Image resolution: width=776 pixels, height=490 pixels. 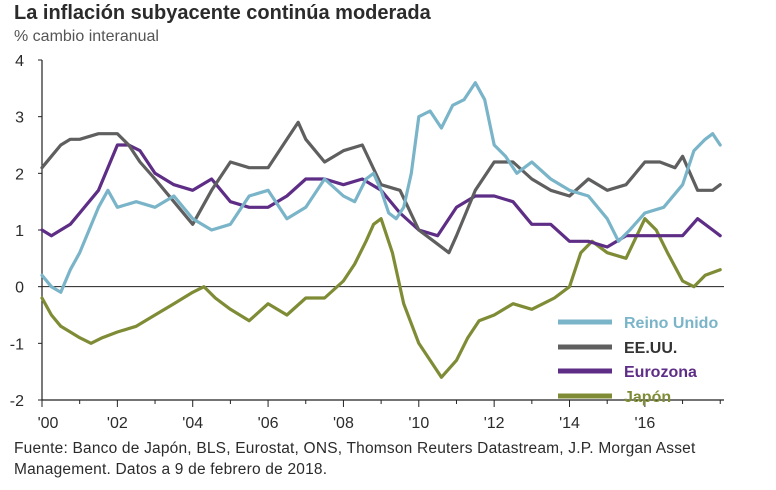 I want to click on y-tick-label: 0, so click(x=19, y=288).